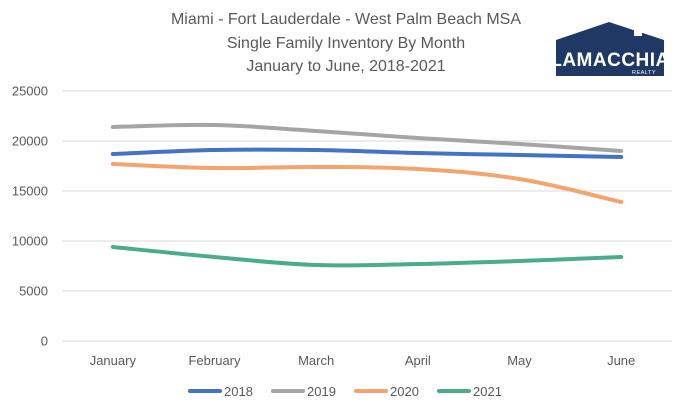 This screenshot has height=418, width=691. What do you see at coordinates (610, 33) in the screenshot?
I see `logo-roof-icon` at bounding box center [610, 33].